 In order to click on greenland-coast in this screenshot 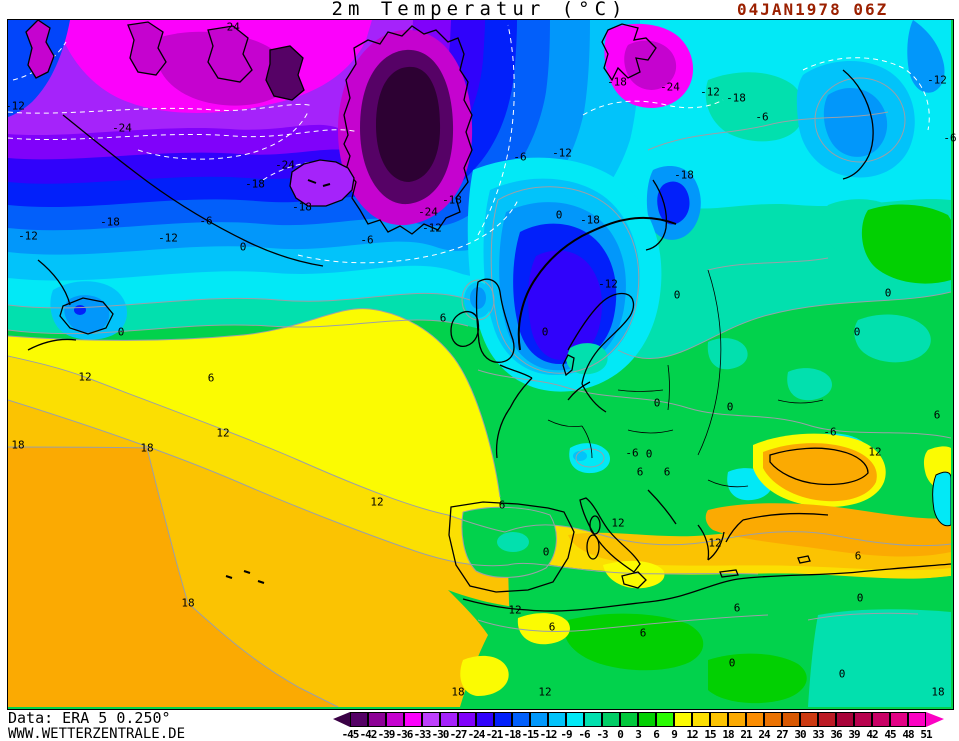, I will do `click(408, 130)`.